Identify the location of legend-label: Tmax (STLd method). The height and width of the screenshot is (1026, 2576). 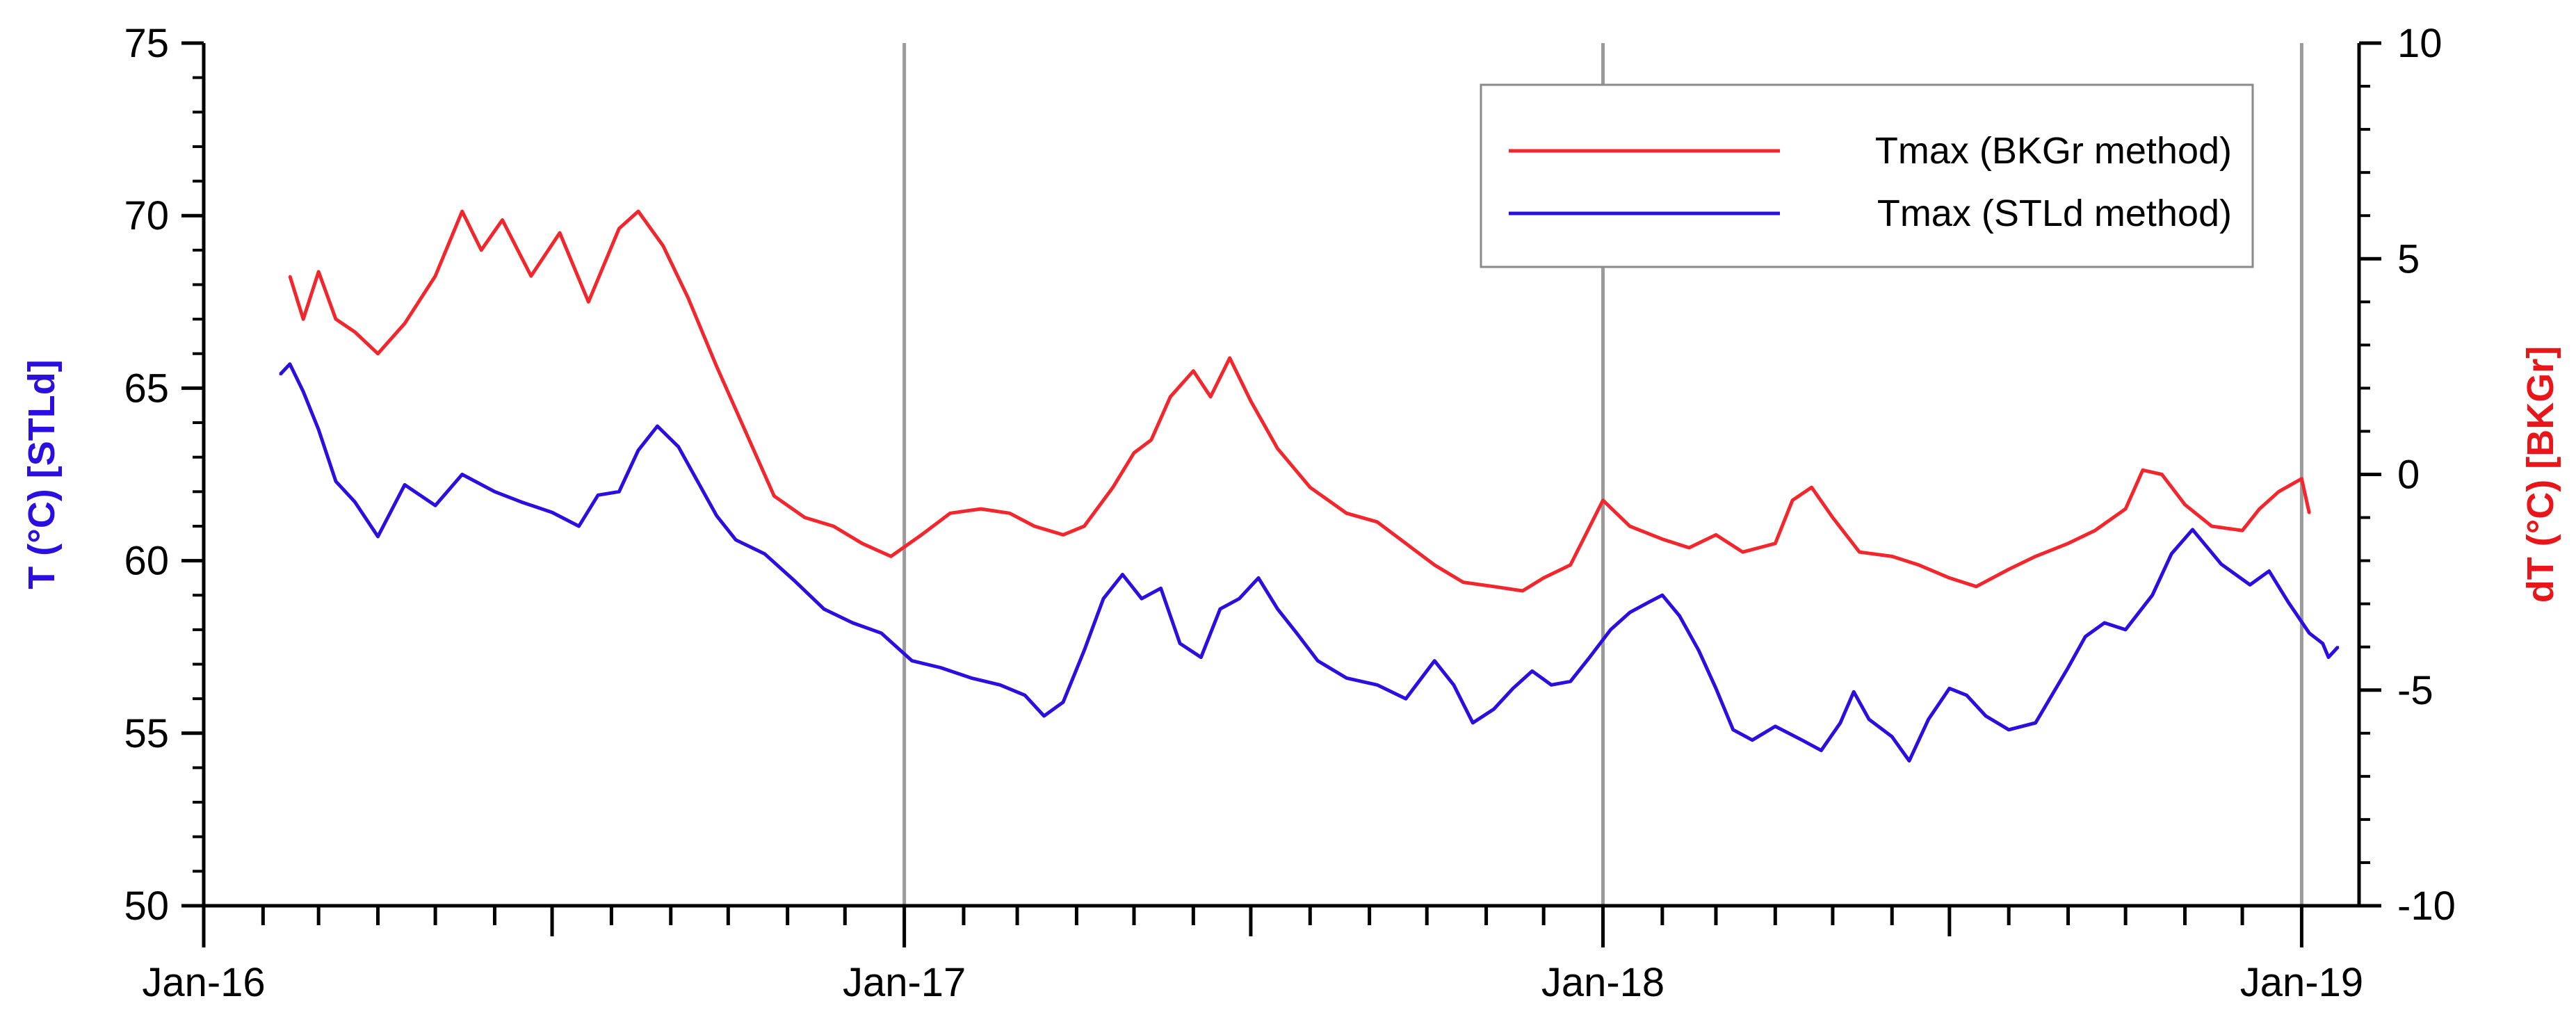
(2054, 213).